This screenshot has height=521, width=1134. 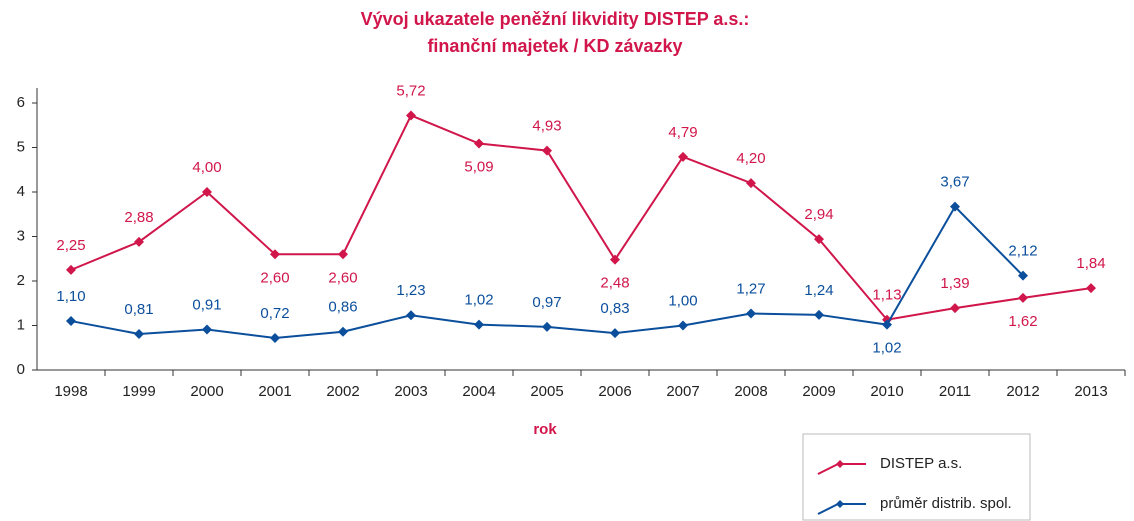 What do you see at coordinates (946, 503) in the screenshot?
I see `legend-label: průměr distrib. spol.` at bounding box center [946, 503].